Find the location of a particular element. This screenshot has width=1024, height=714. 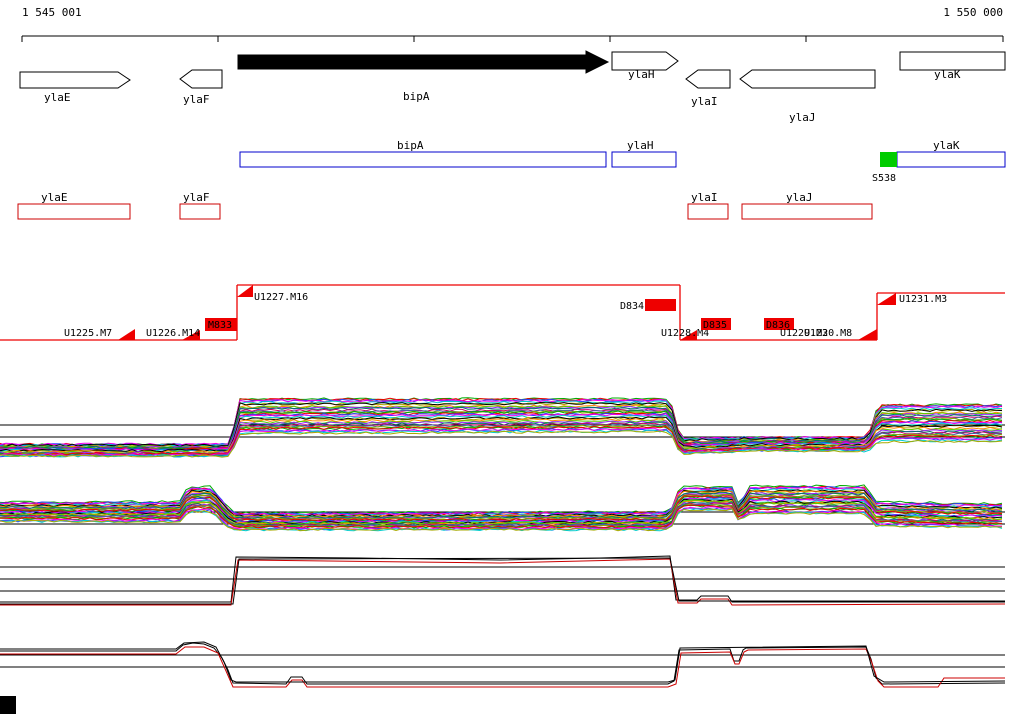

gene-label-bipA: bipA is located at coordinates (416, 96).